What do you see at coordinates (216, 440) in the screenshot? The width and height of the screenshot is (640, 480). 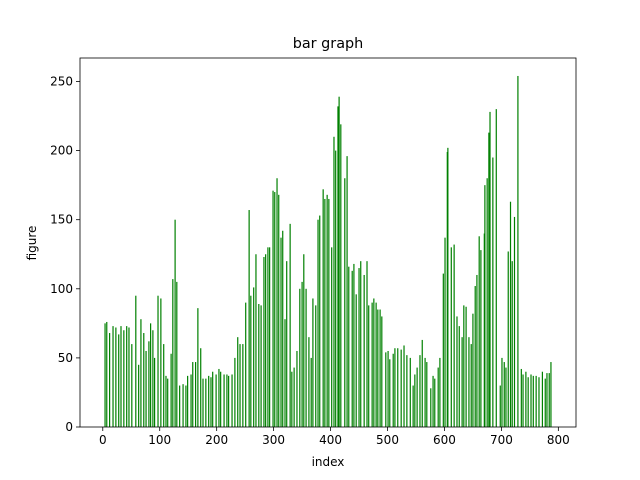 I see `x-tick-label: 200` at bounding box center [216, 440].